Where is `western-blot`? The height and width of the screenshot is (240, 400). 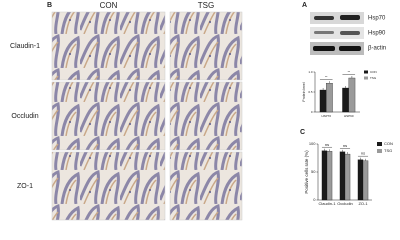
western-blot is located at coordinates (337, 33).